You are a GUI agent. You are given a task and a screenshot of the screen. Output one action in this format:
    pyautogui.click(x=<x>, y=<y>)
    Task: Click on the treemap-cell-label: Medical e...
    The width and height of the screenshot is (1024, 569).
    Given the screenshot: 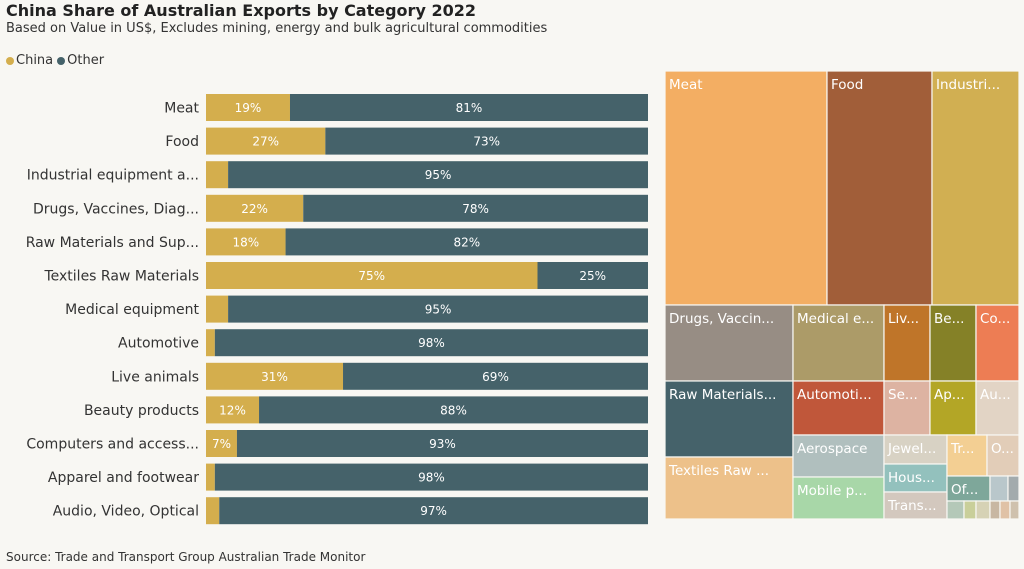 What is the action you would take?
    pyautogui.click(x=835, y=319)
    